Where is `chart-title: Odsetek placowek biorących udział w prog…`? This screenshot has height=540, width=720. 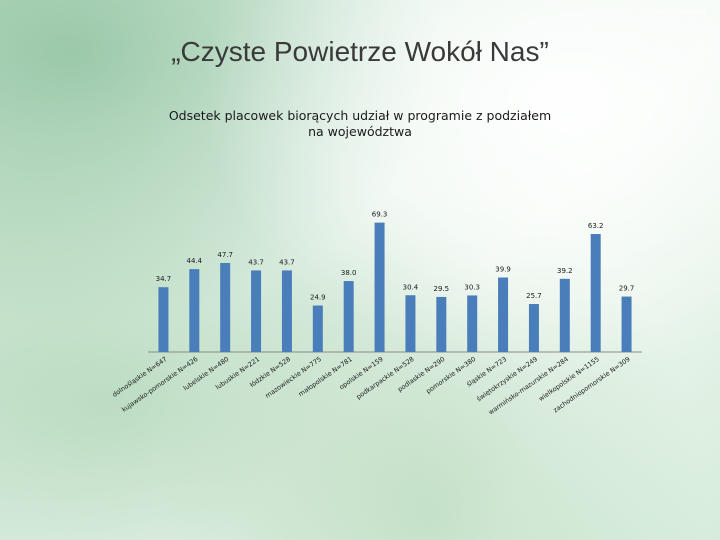 chart-title: Odsetek placowek biorących udział w prog… is located at coordinates (360, 123).